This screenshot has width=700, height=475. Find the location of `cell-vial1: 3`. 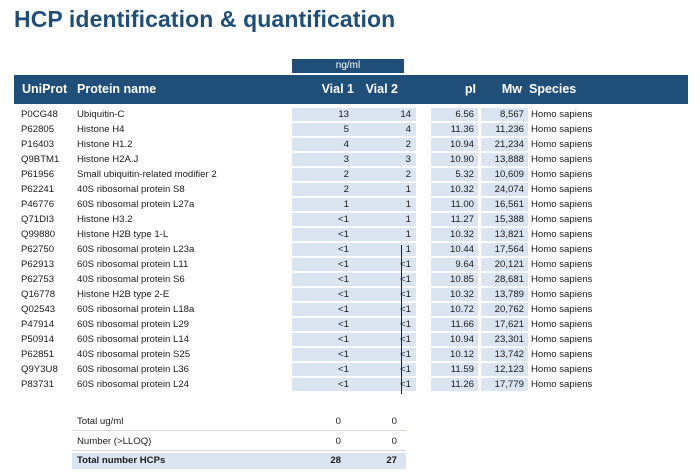

cell-vial1: 3 is located at coordinates (346, 159).